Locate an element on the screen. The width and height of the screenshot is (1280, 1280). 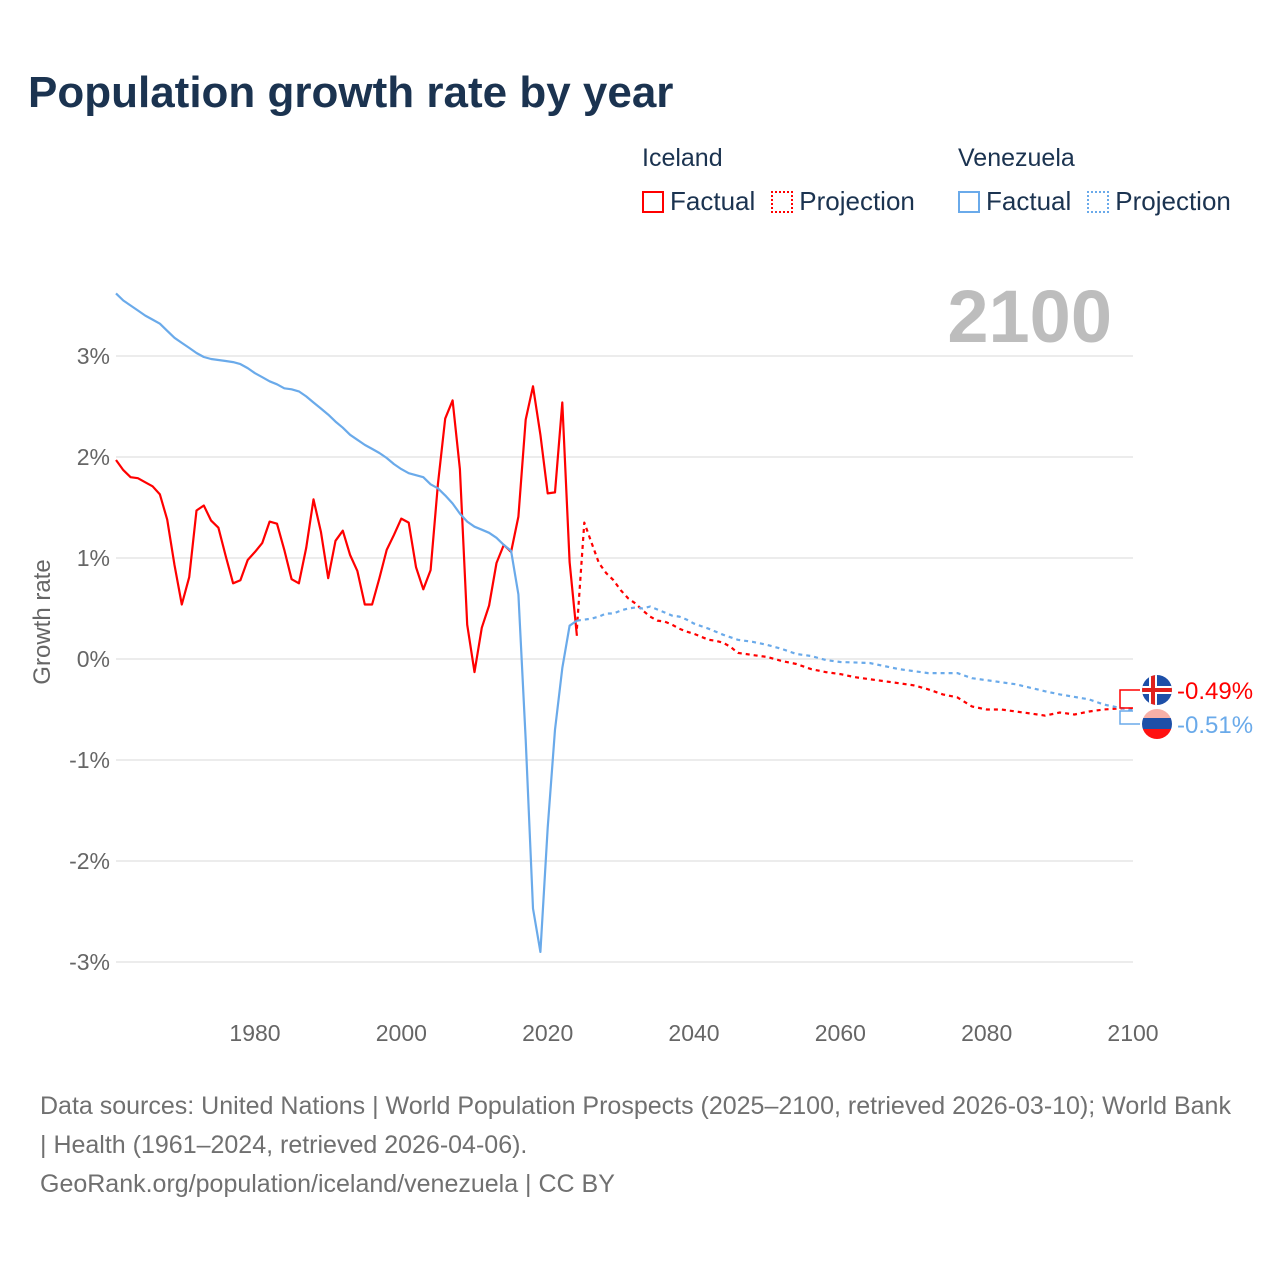
legend-group-iceland: Iceland is located at coordinates (682, 158).